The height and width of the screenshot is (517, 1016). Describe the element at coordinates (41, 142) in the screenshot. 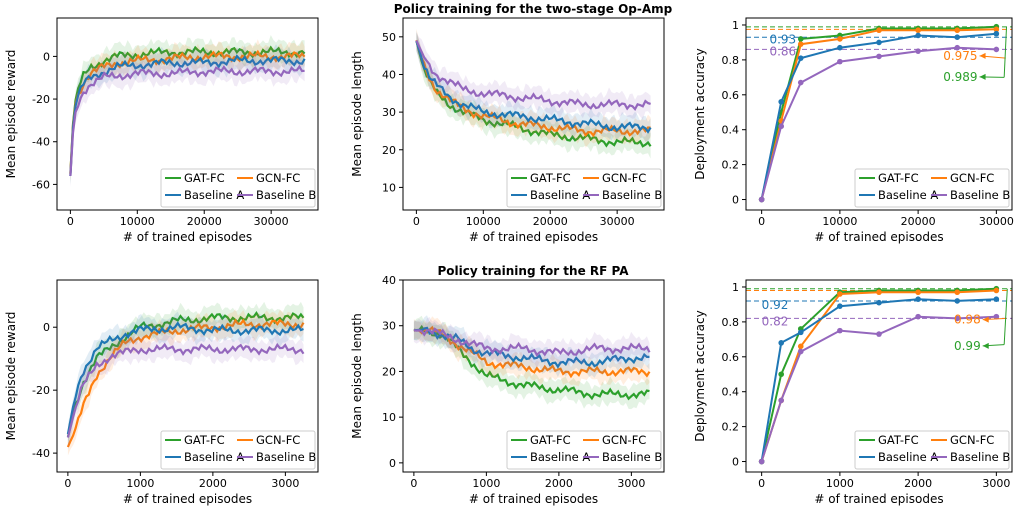

I see `y-tick-label: -40` at that location.